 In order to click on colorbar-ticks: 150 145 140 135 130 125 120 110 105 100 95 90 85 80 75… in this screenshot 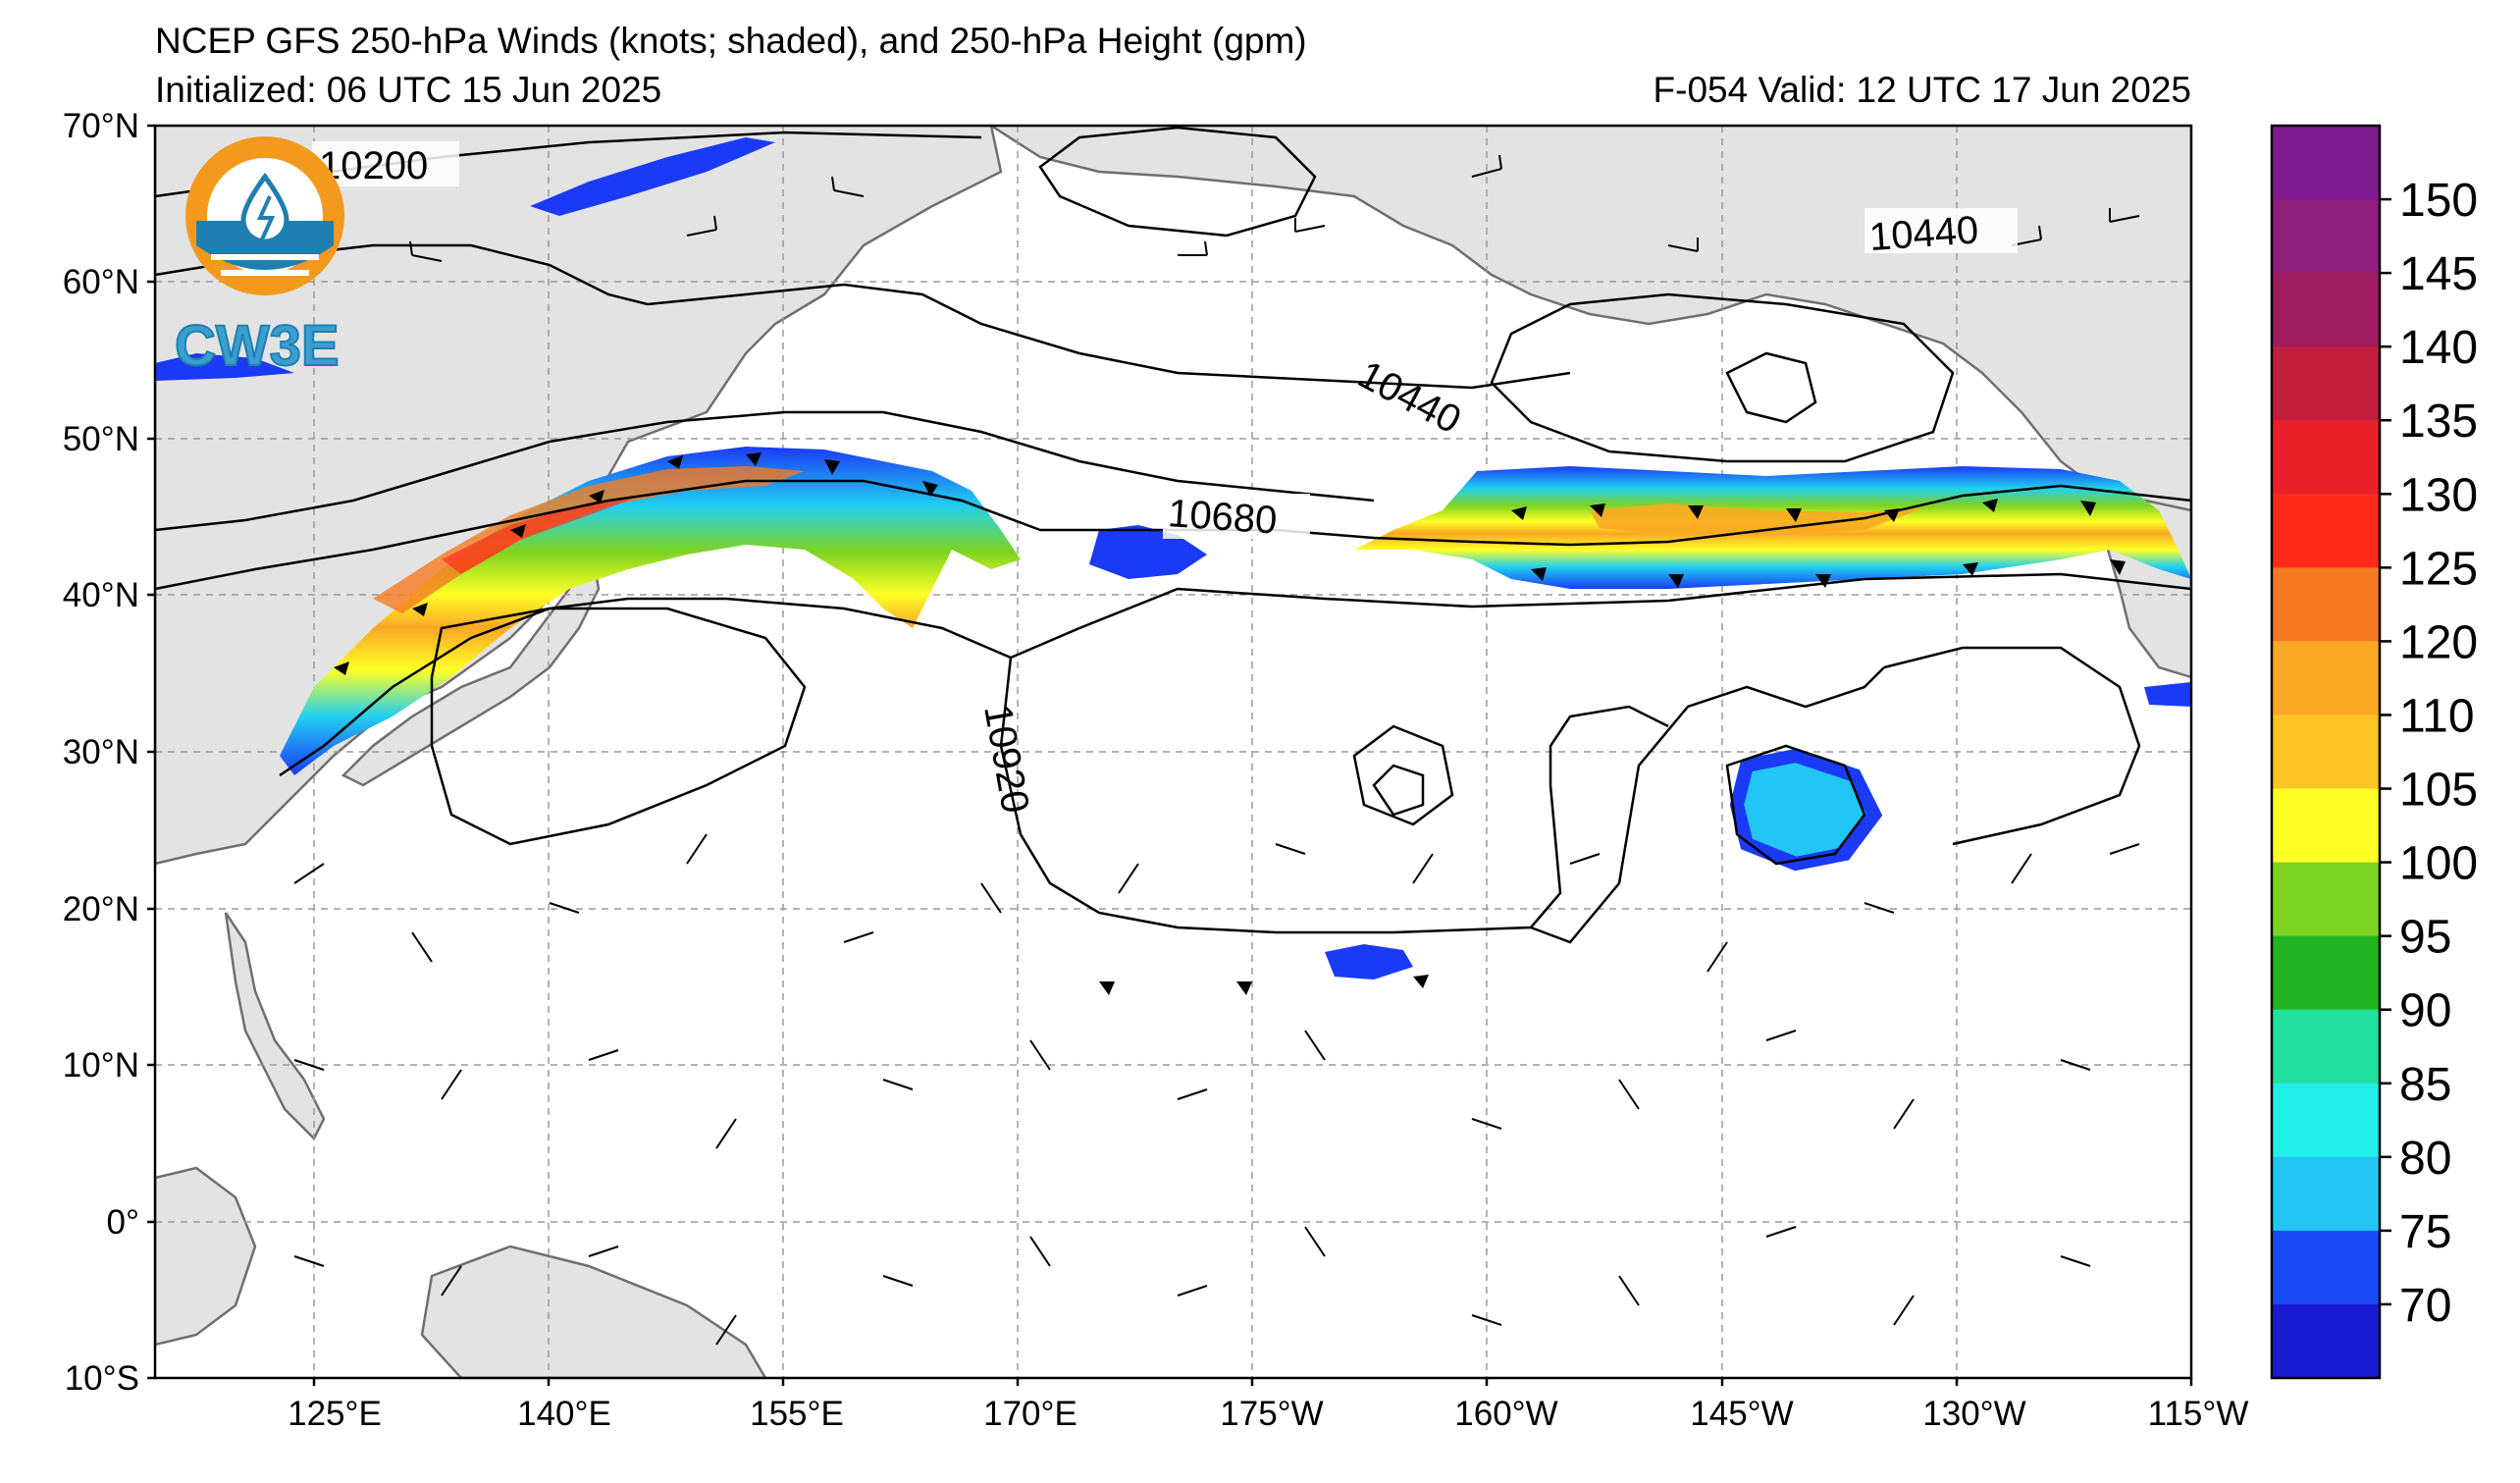, I will do `click(2429, 754)`.